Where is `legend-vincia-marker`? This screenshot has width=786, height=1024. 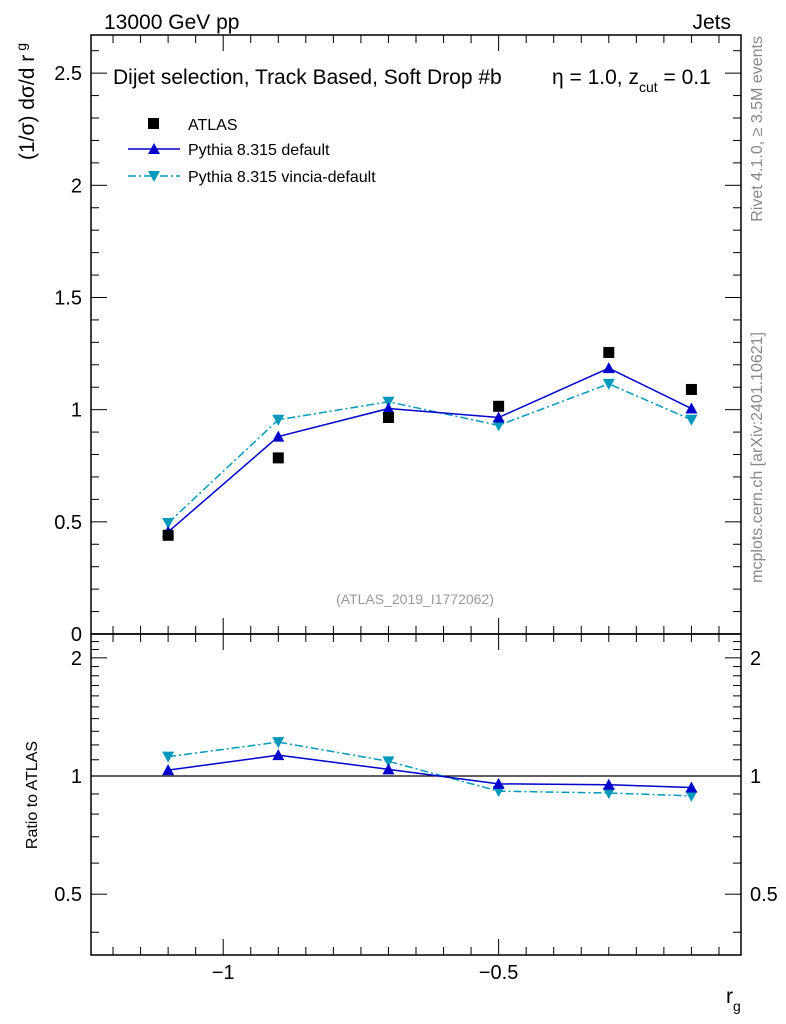 legend-vincia-marker is located at coordinates (154, 176).